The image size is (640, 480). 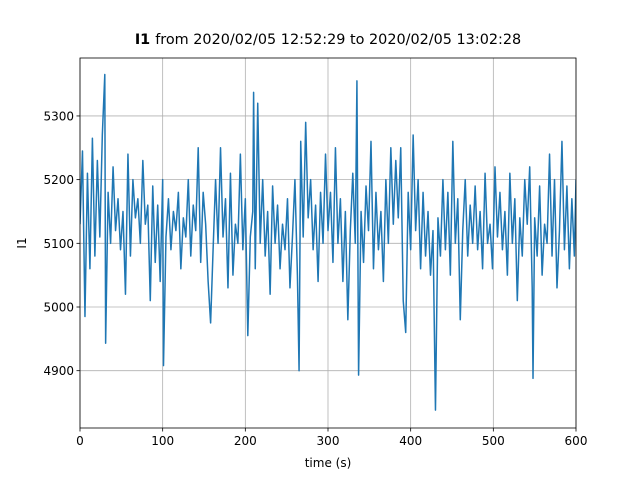 What do you see at coordinates (142, 40) in the screenshot?
I see `title-variable: I1` at bounding box center [142, 40].